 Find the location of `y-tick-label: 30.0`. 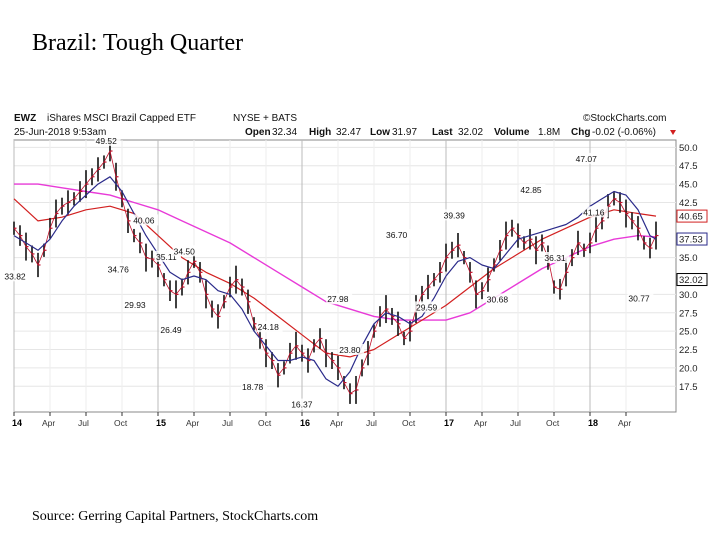

y-tick-label: 30.0 is located at coordinates (688, 295).